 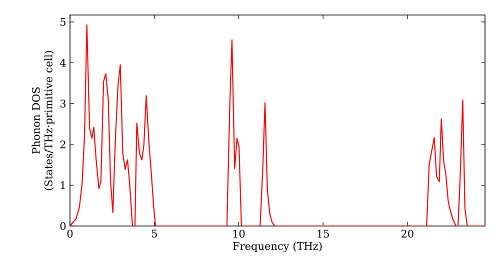 I want to click on y-tick-label: 1, so click(x=62, y=185).